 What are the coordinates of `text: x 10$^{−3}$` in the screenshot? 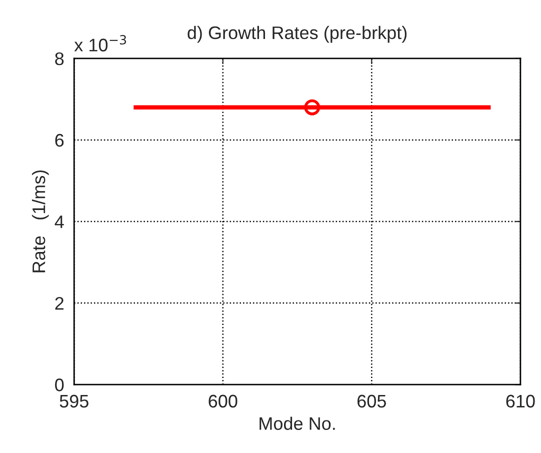 It's located at (100, 43).